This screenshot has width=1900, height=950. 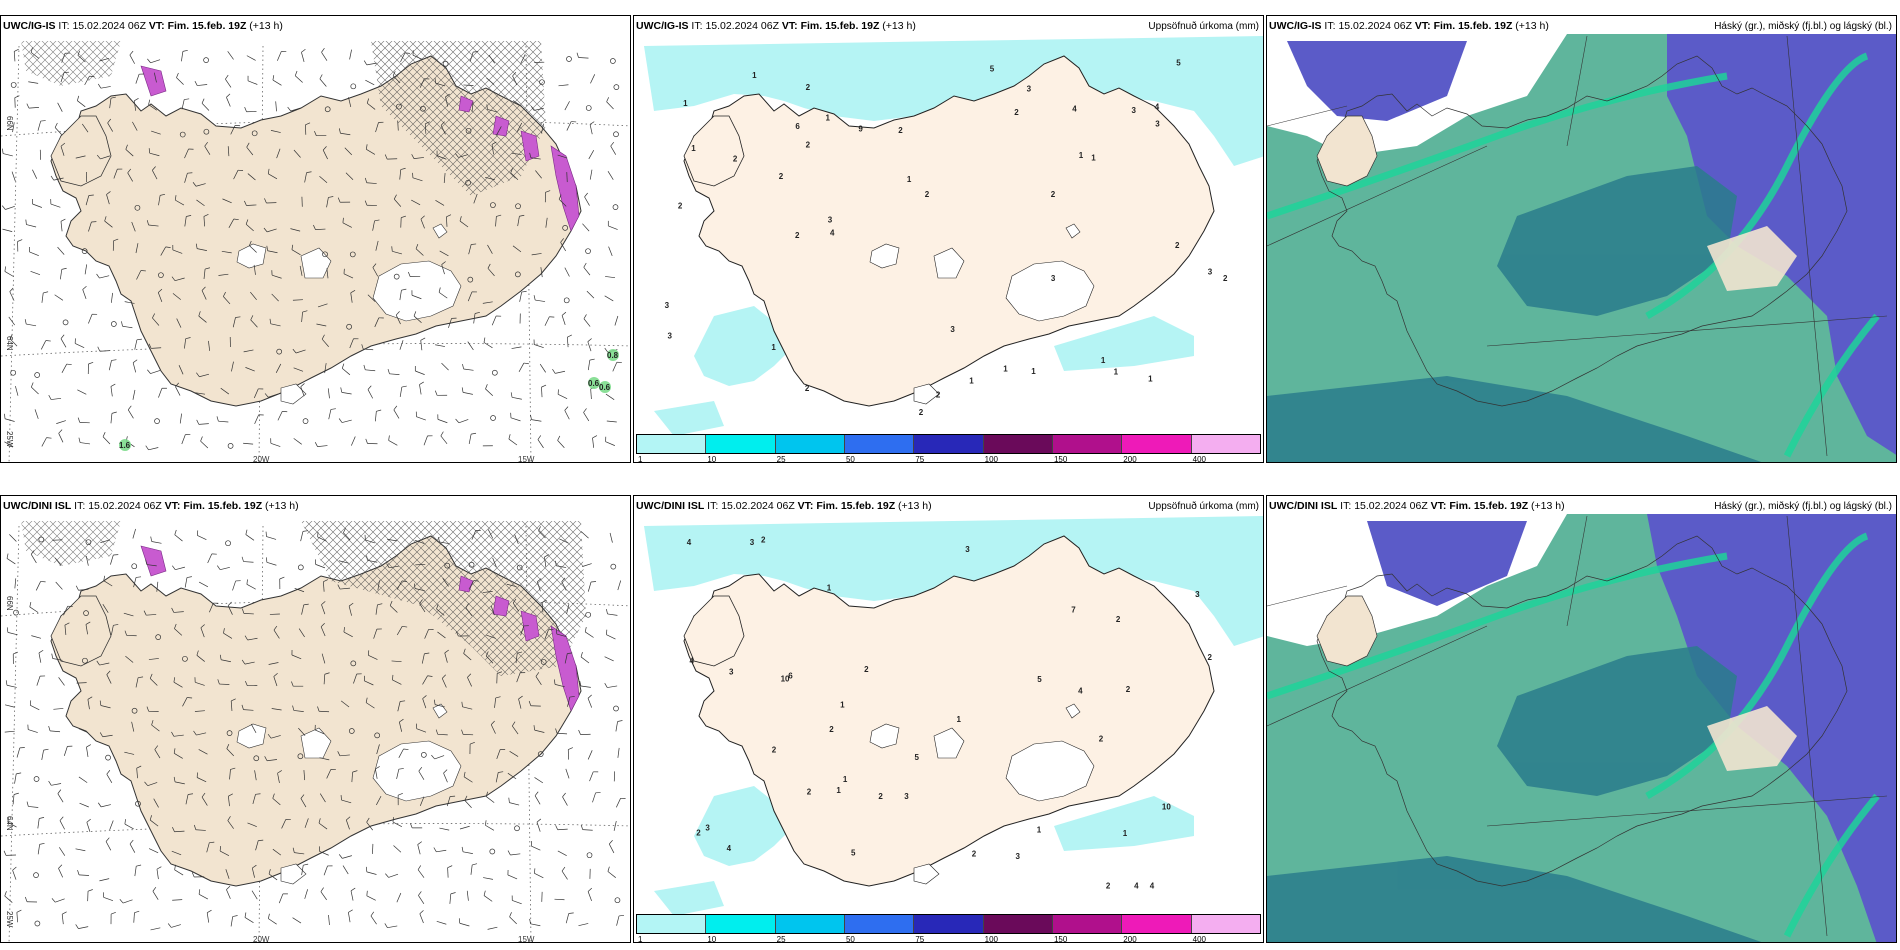 What do you see at coordinates (1330, 26) in the screenshot?
I see `it-label: IT:` at bounding box center [1330, 26].